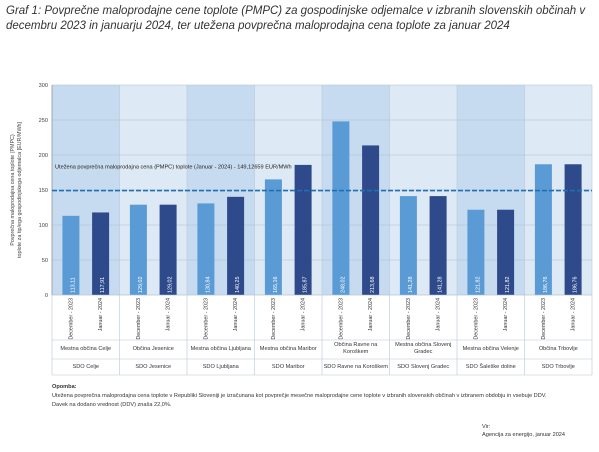  I want to click on distributor-label-box: SDO Šaleške doline, so click(490, 366).